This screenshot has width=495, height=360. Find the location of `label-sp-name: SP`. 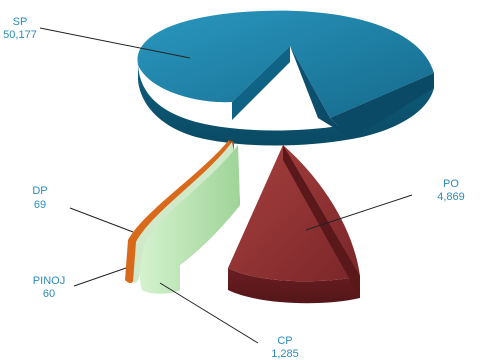

label-sp-name: SP is located at coordinates (20, 22).